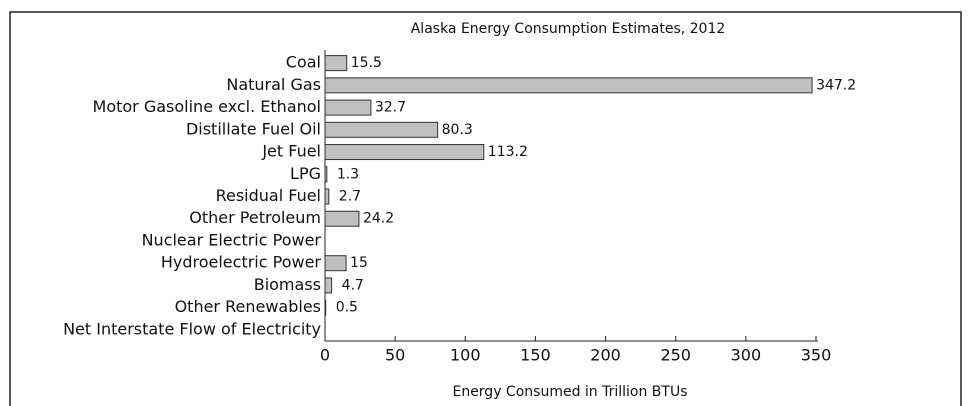 This screenshot has width=971, height=406. What do you see at coordinates (303, 62) in the screenshot?
I see `y-tick-label: Coal` at bounding box center [303, 62].